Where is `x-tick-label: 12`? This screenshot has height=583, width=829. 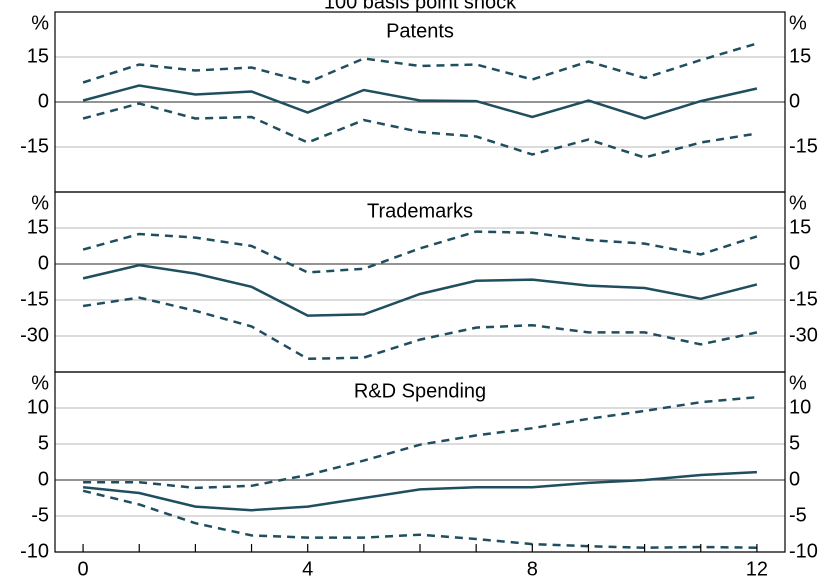 x-tick-label: 12 is located at coordinates (757, 569).